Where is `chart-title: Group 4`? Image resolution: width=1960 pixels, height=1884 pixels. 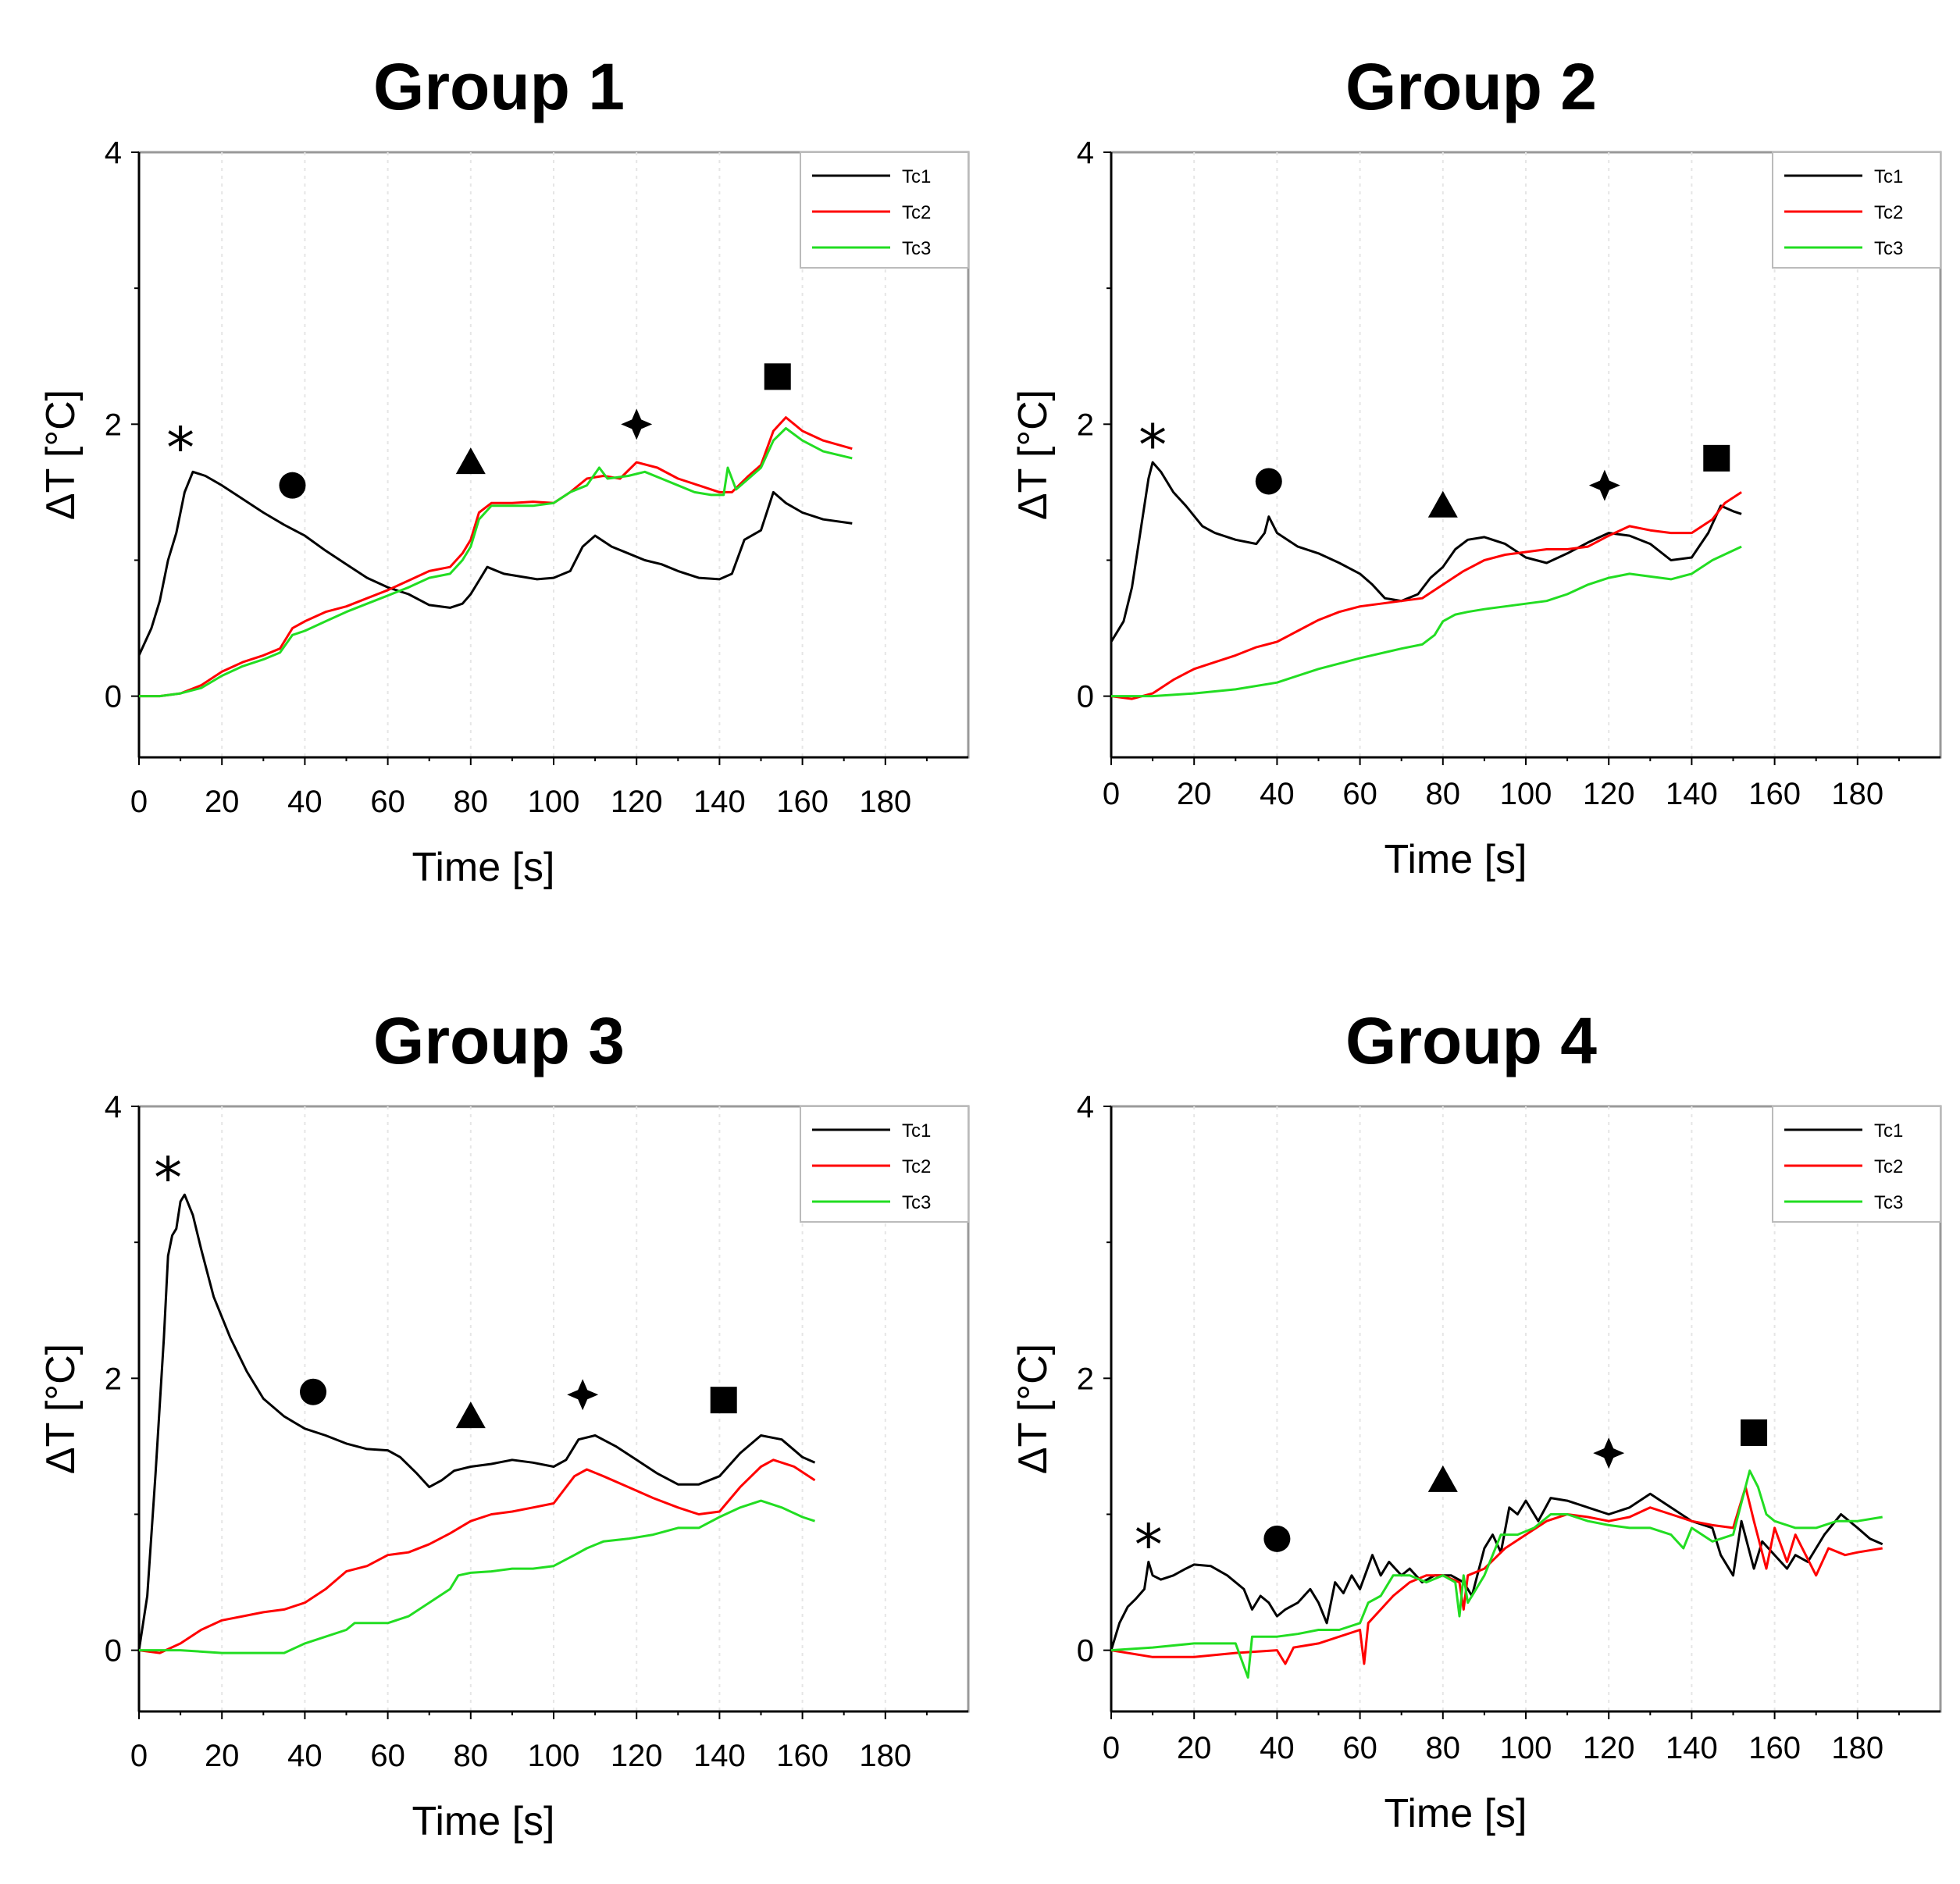 chart-title: Group 4 is located at coordinates (1471, 1040).